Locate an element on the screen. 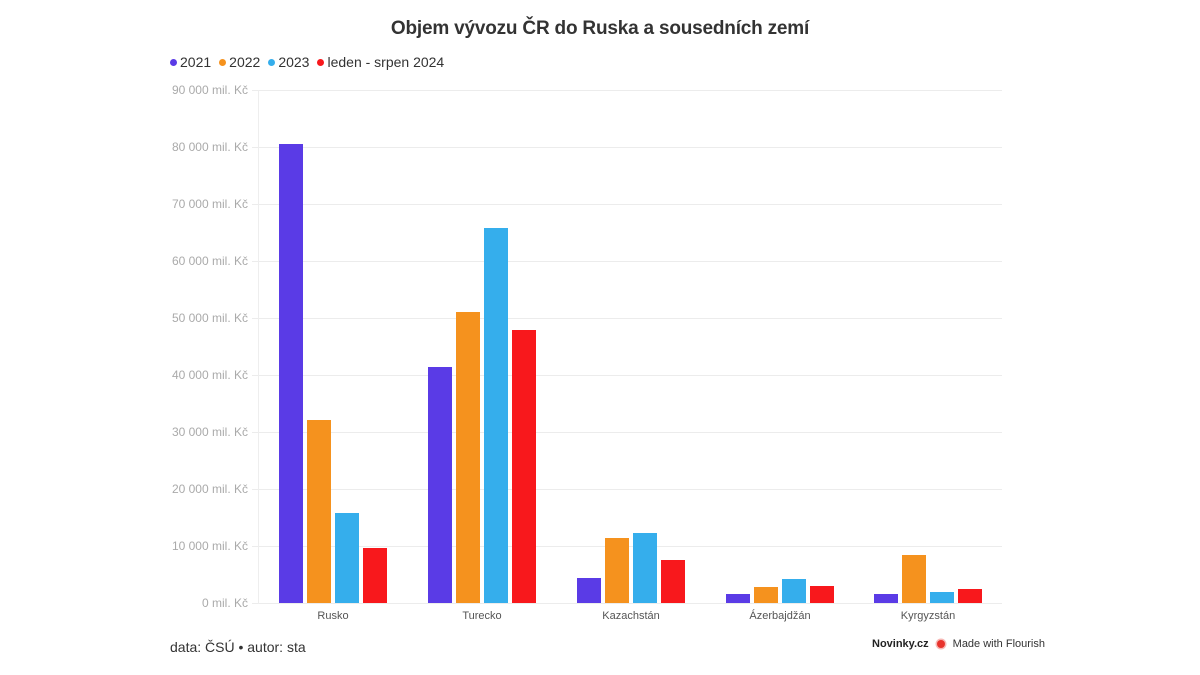  bar-ázerbajdžán-2023 is located at coordinates (794, 591).